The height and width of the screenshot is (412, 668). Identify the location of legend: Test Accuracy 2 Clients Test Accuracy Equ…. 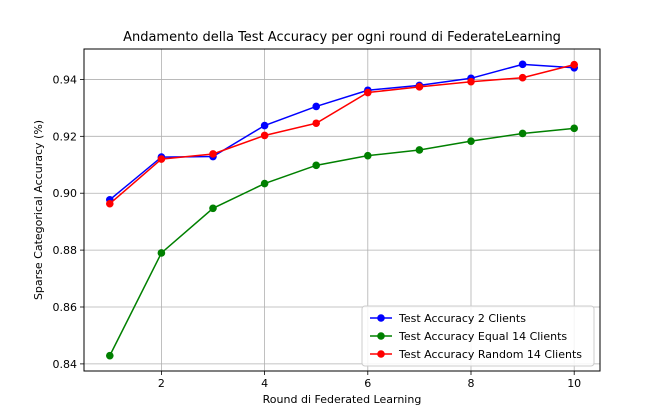
(478, 336).